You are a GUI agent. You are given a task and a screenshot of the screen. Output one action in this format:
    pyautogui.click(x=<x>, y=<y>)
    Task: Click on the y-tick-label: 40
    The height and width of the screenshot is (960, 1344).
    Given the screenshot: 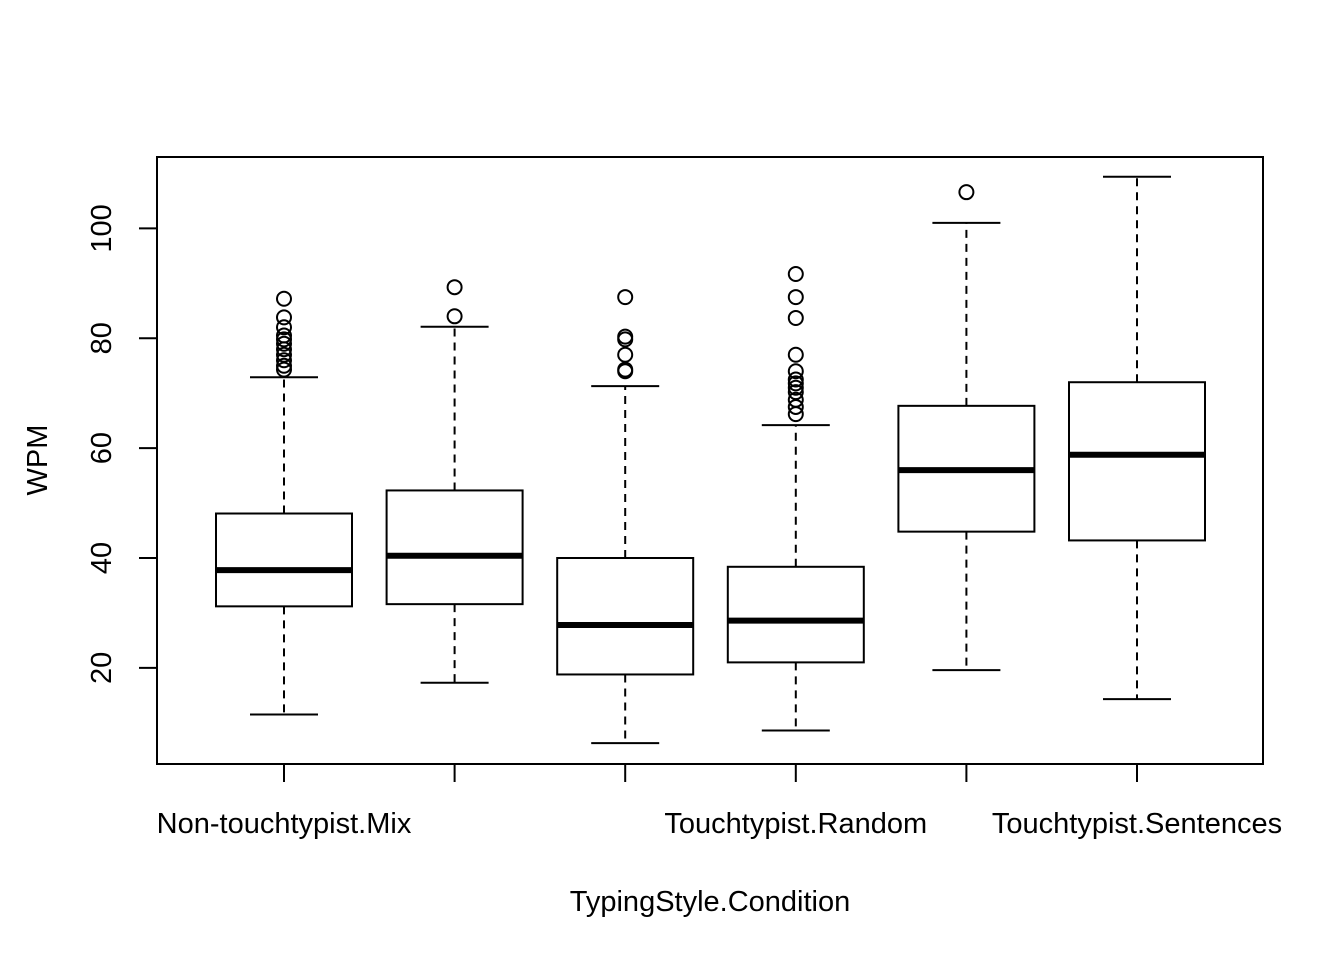 What is the action you would take?
    pyautogui.click(x=102, y=558)
    